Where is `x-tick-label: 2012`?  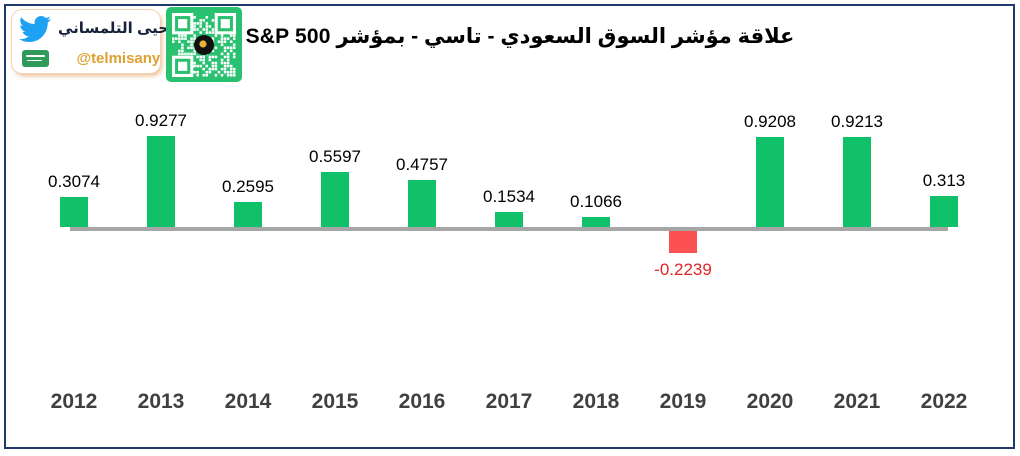 x-tick-label: 2012 is located at coordinates (74, 401).